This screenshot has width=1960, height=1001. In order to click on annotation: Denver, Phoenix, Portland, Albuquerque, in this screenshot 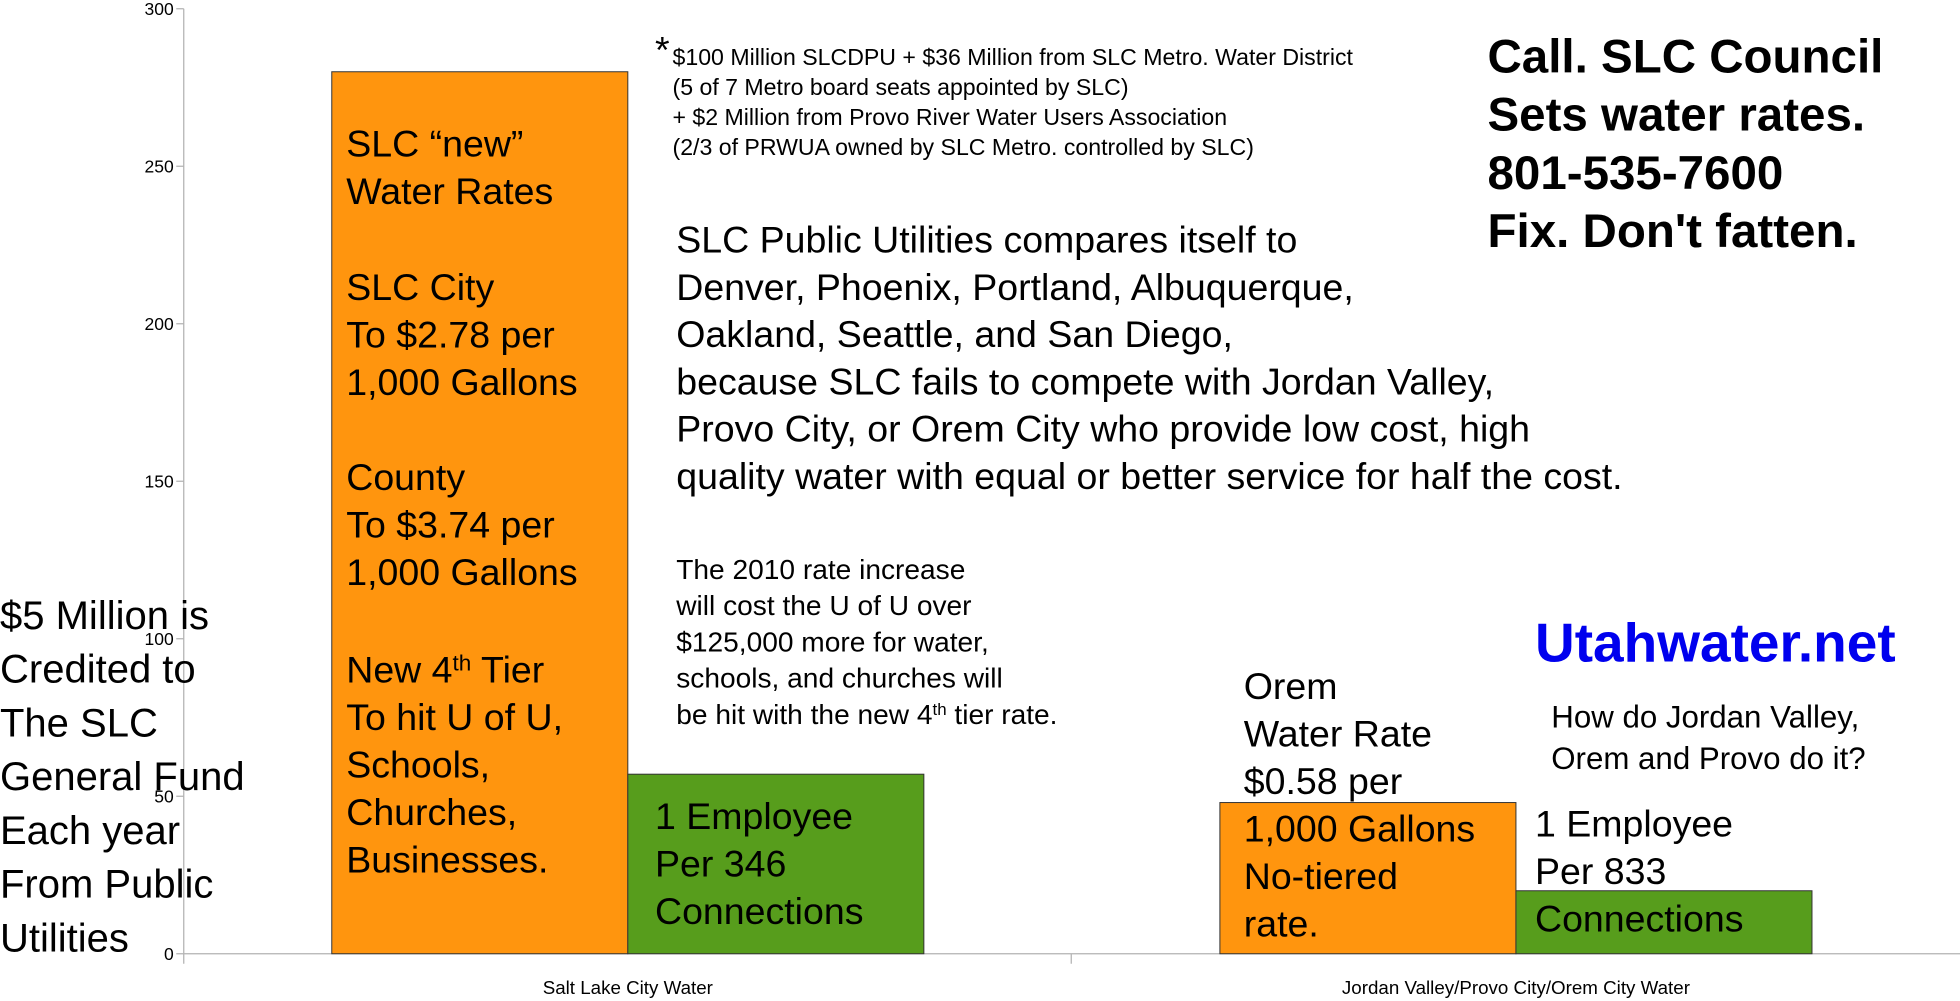, I will do `click(1015, 287)`.